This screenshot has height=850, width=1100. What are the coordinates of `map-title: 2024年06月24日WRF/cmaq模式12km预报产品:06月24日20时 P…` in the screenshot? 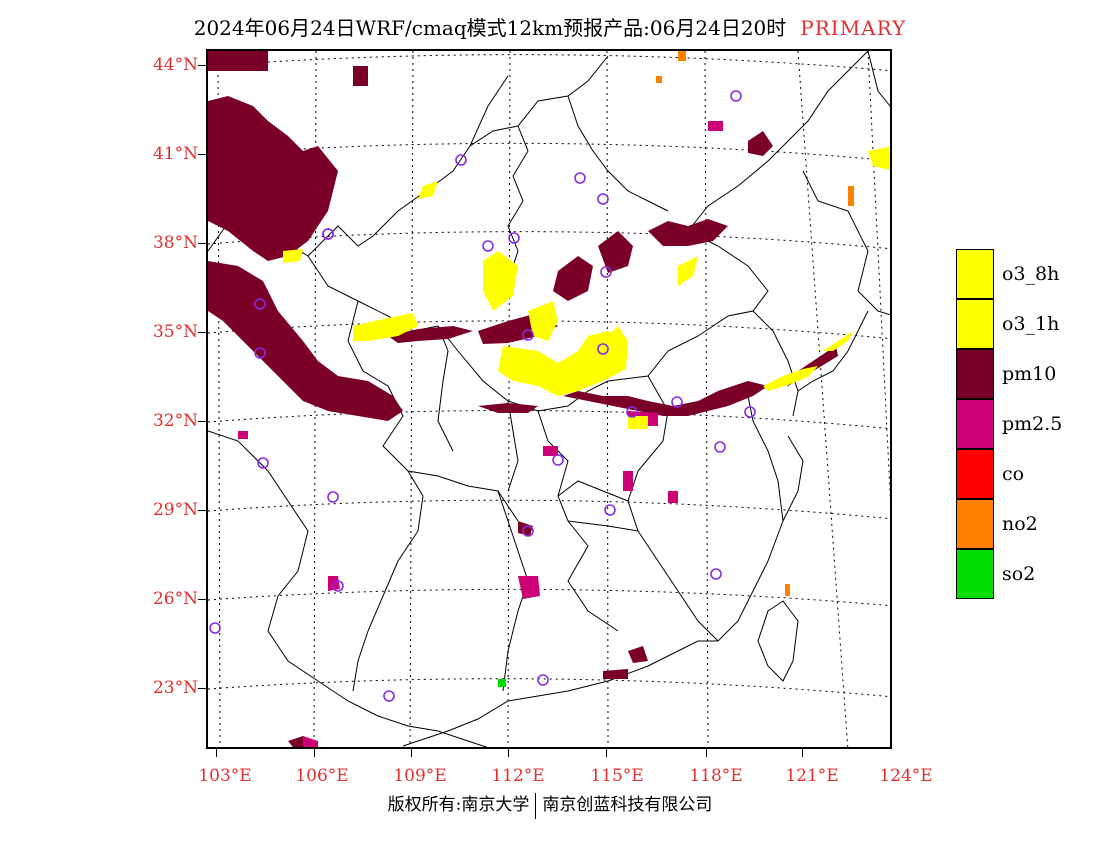 It's located at (550, 26).